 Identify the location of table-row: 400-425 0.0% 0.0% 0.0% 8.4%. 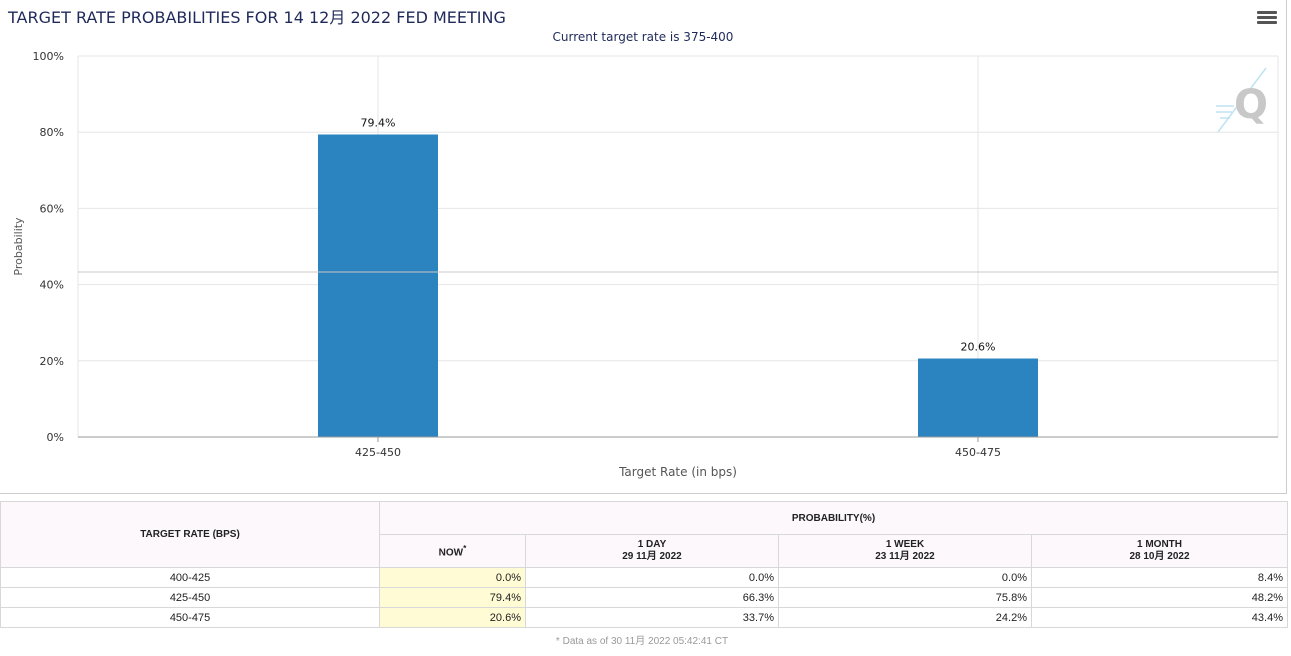
(644, 577).